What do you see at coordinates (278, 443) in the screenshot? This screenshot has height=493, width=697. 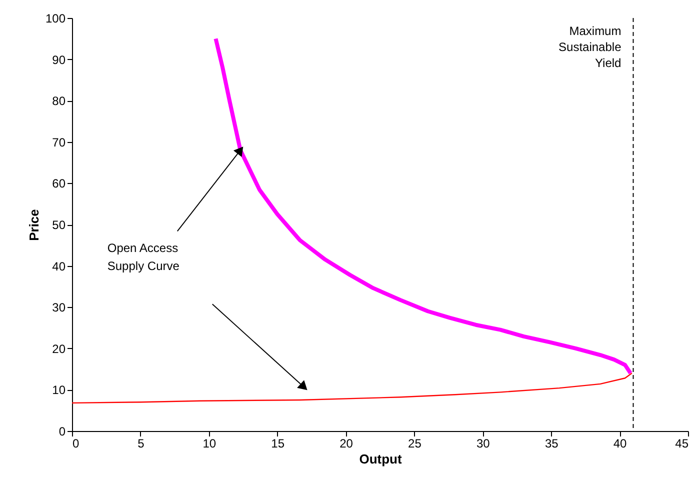 I see `x-tick-label: 15` at bounding box center [278, 443].